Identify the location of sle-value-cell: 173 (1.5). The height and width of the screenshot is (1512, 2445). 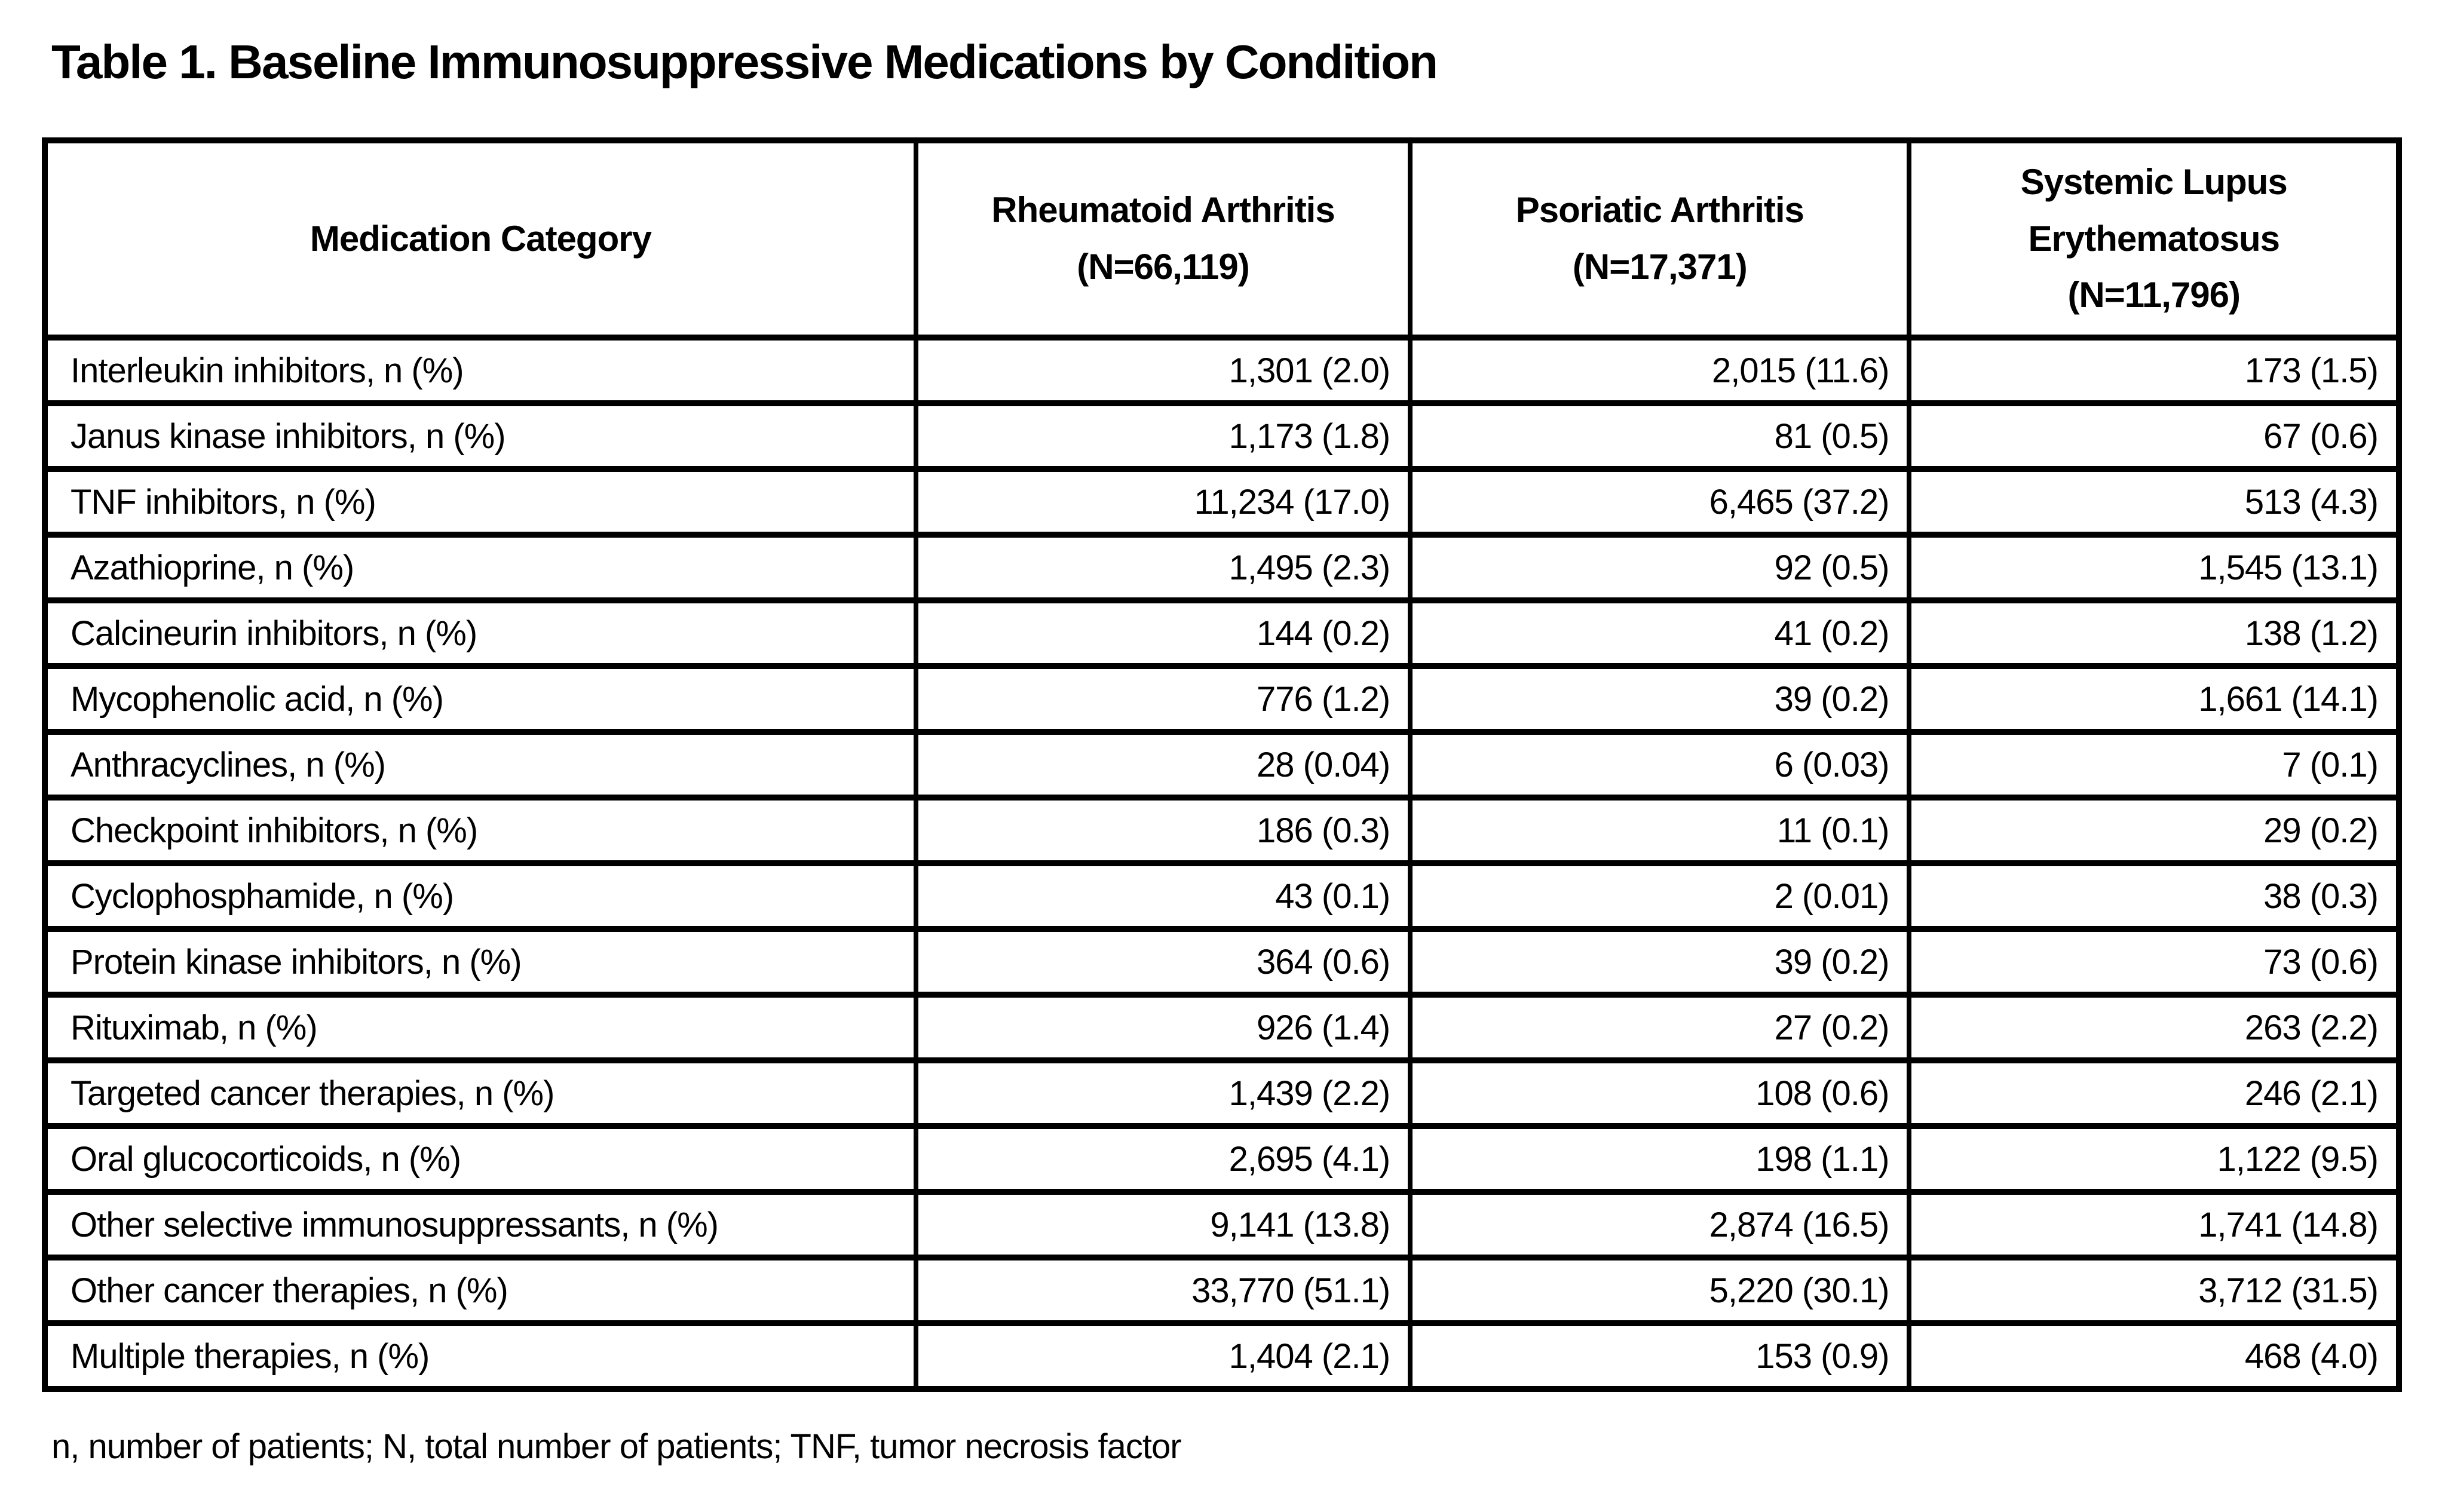
(2154, 370).